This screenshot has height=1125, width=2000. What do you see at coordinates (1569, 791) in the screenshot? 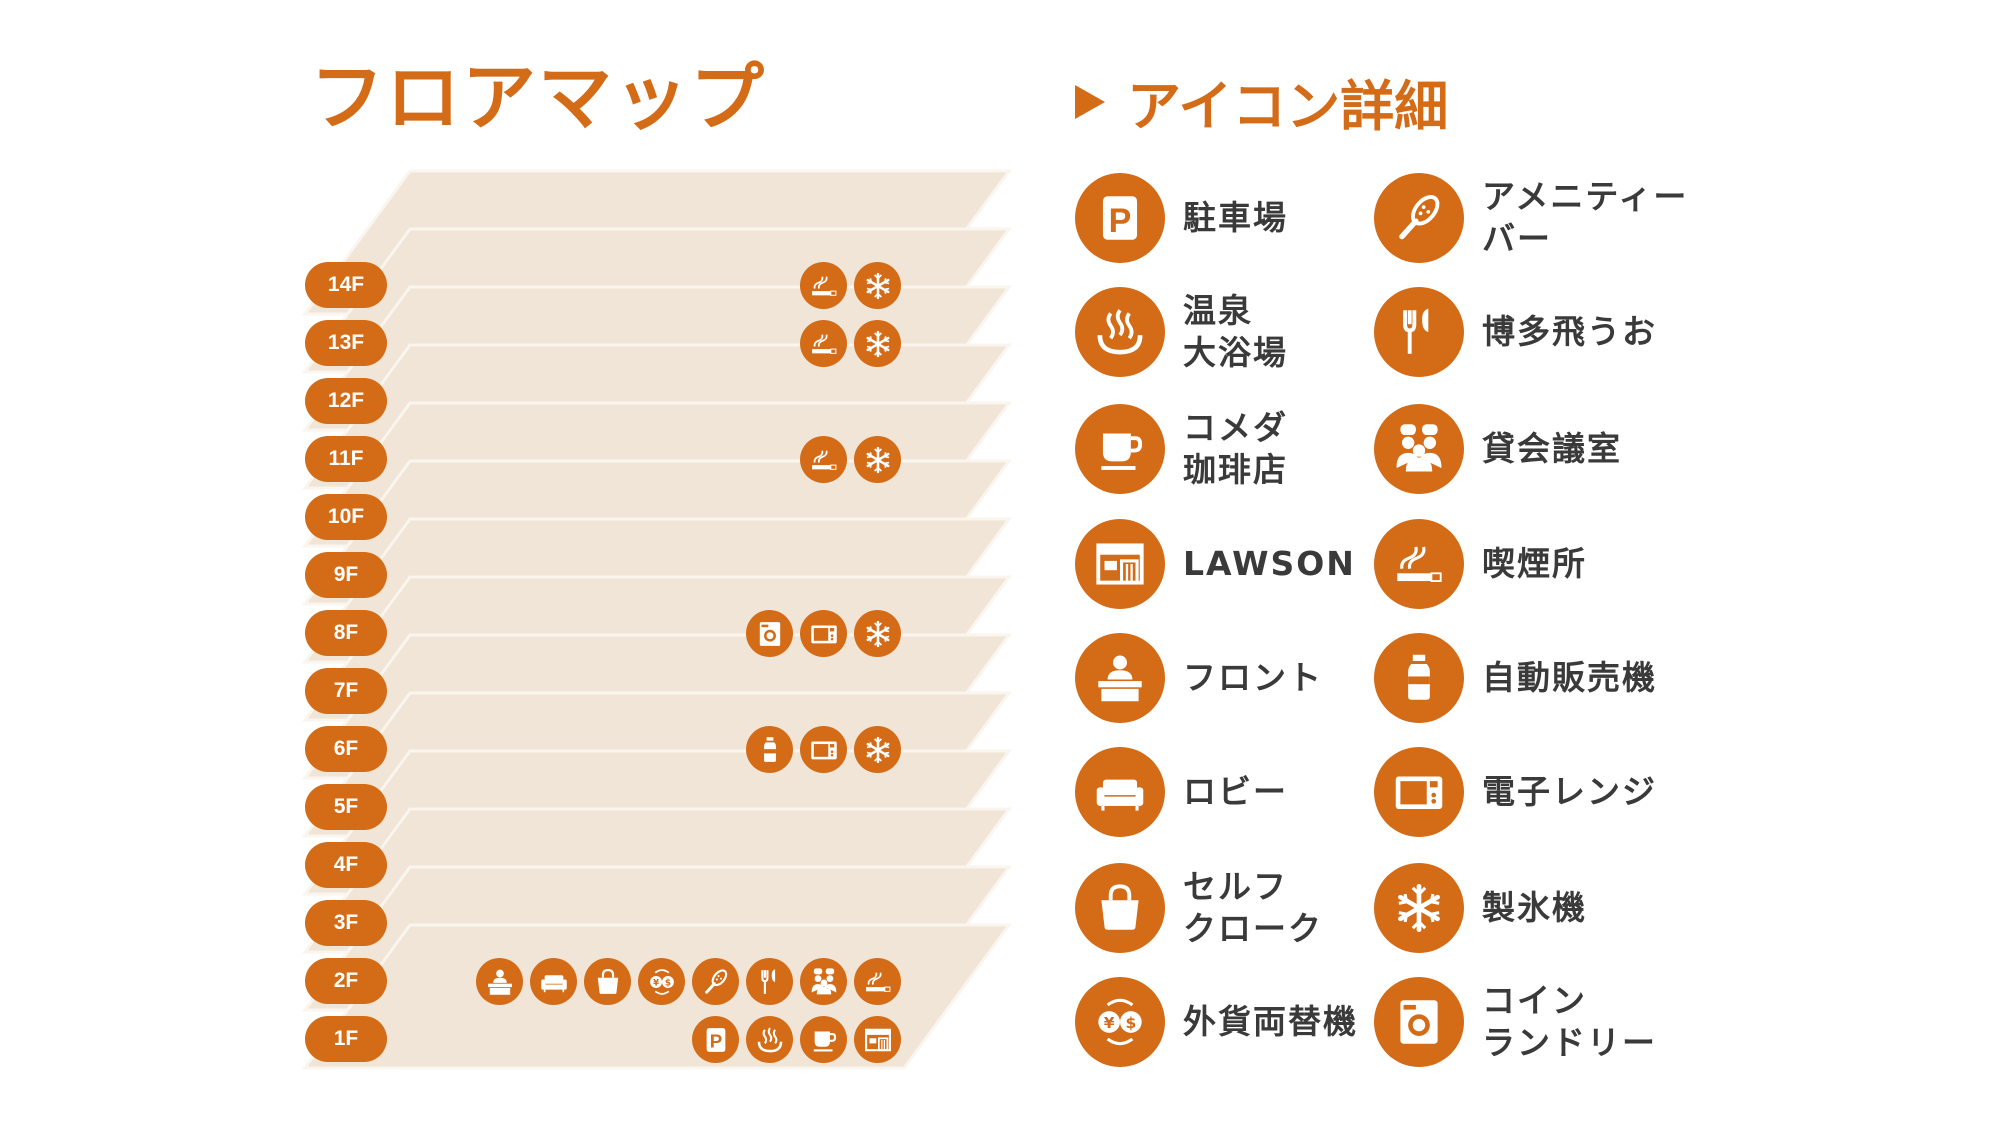
I see `legend-label: 電子レンジ` at bounding box center [1569, 791].